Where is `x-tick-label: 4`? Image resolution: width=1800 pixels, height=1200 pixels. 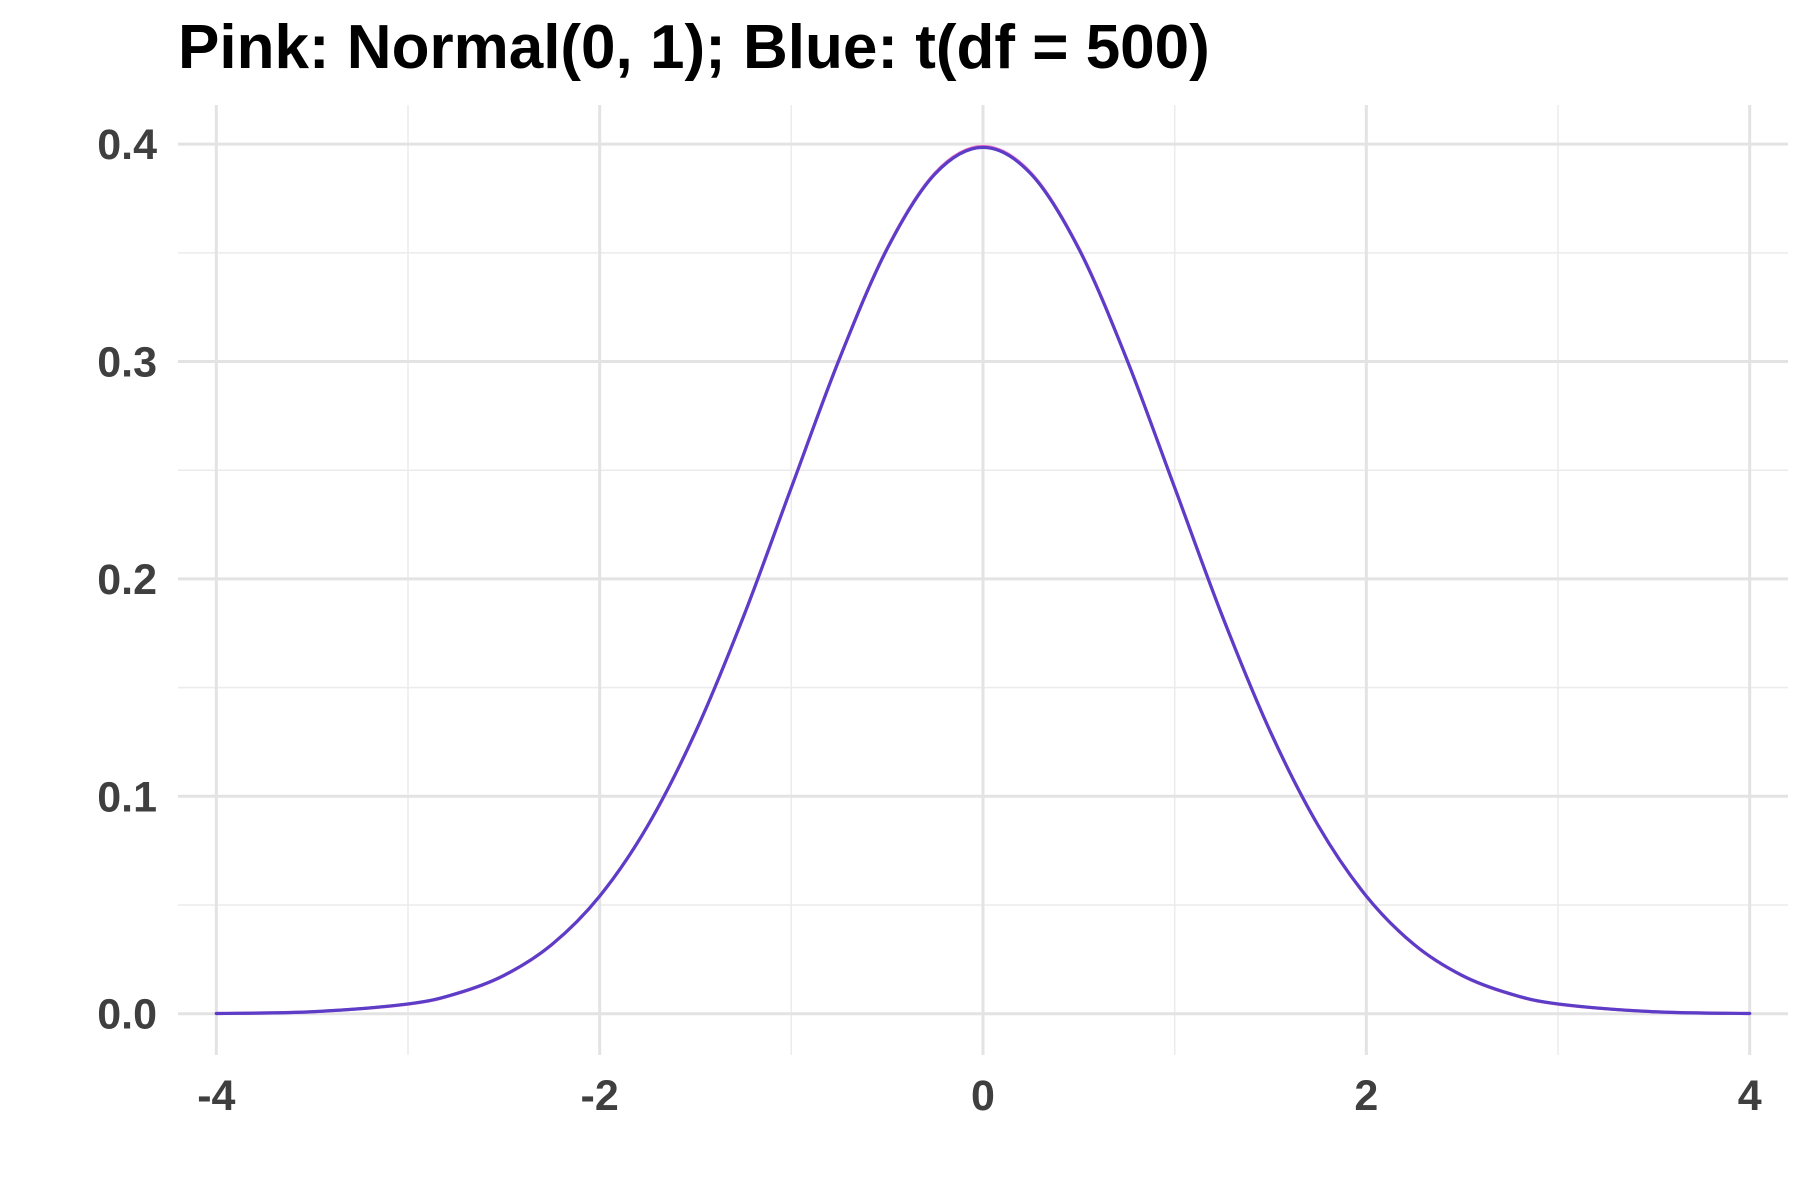
x-tick-label: 4 is located at coordinates (1750, 1096).